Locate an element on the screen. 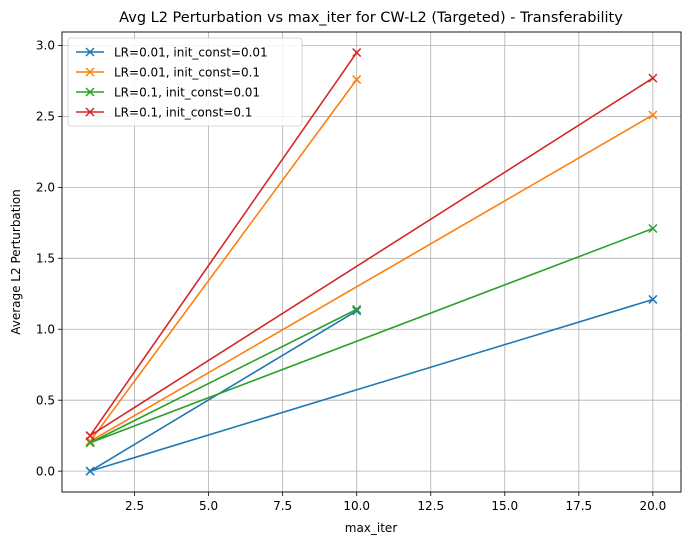 Image resolution: width=691 pixels, height=550 pixels. y-tick-label: 2.5 is located at coordinates (45, 117).